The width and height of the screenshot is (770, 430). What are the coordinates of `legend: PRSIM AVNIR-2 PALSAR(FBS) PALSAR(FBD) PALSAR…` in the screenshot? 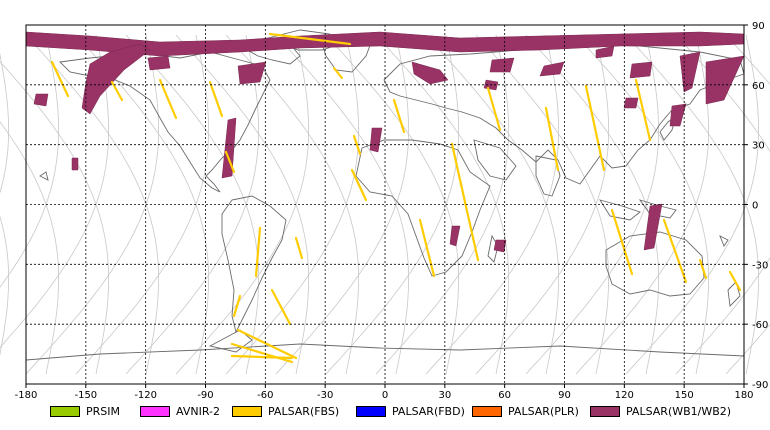 It's located at (385, 411).